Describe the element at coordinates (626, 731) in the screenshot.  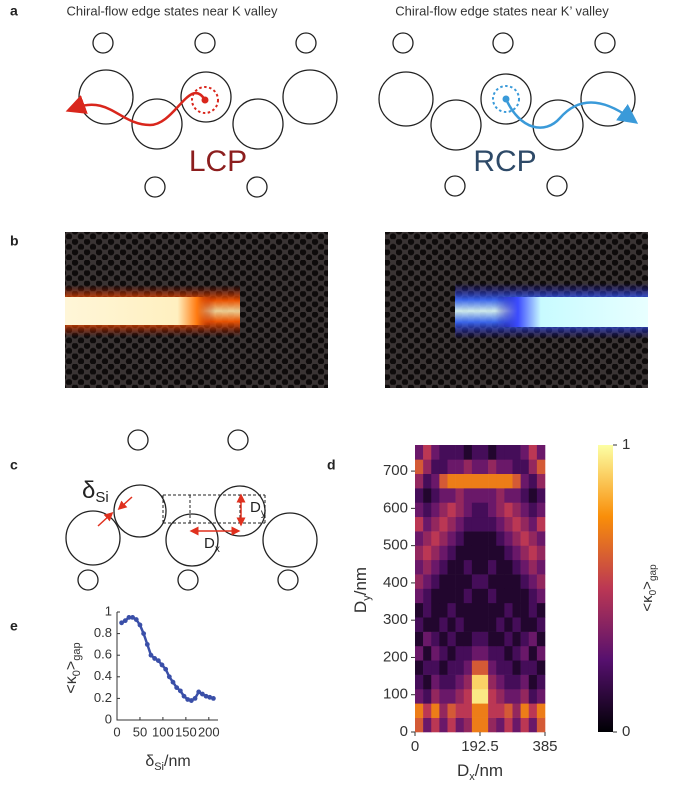
I see `colorbar-tick-label: 0` at that location.